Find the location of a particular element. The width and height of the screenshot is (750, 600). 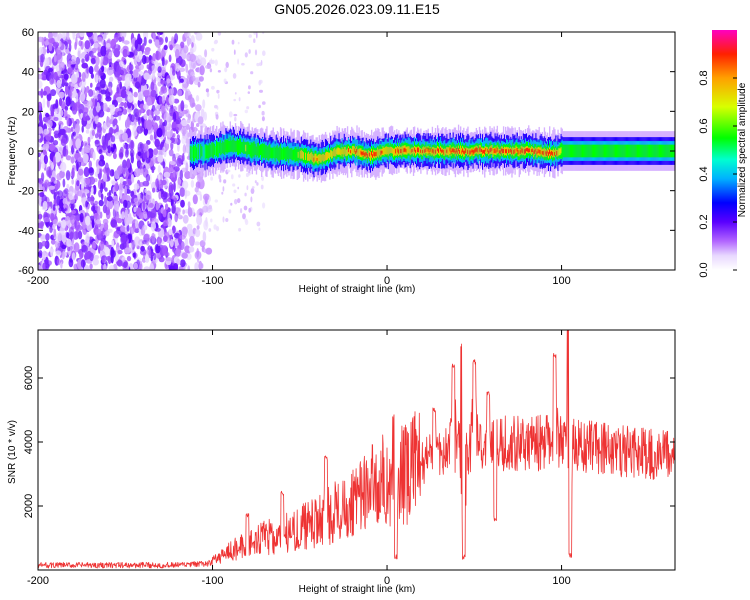

x-tick-label: -200 is located at coordinates (38, 581).